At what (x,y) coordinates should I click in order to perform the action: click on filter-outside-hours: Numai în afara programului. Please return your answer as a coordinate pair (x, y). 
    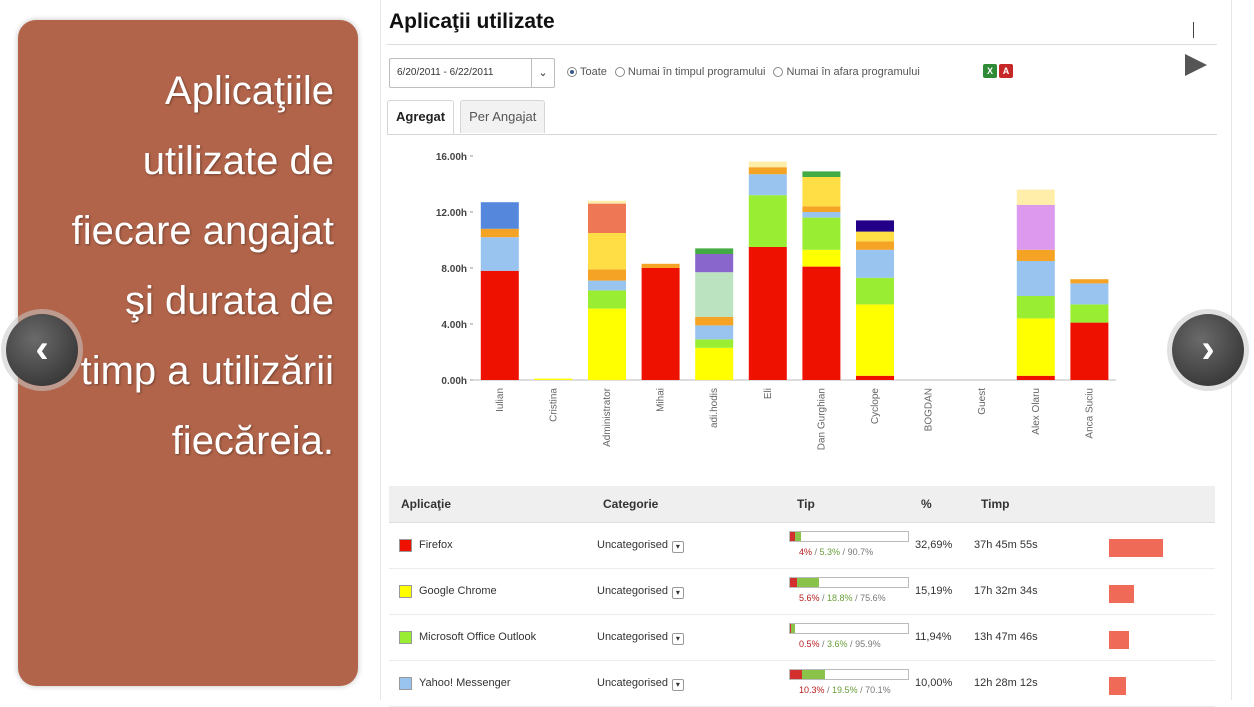
    Looking at the image, I should click on (846, 72).